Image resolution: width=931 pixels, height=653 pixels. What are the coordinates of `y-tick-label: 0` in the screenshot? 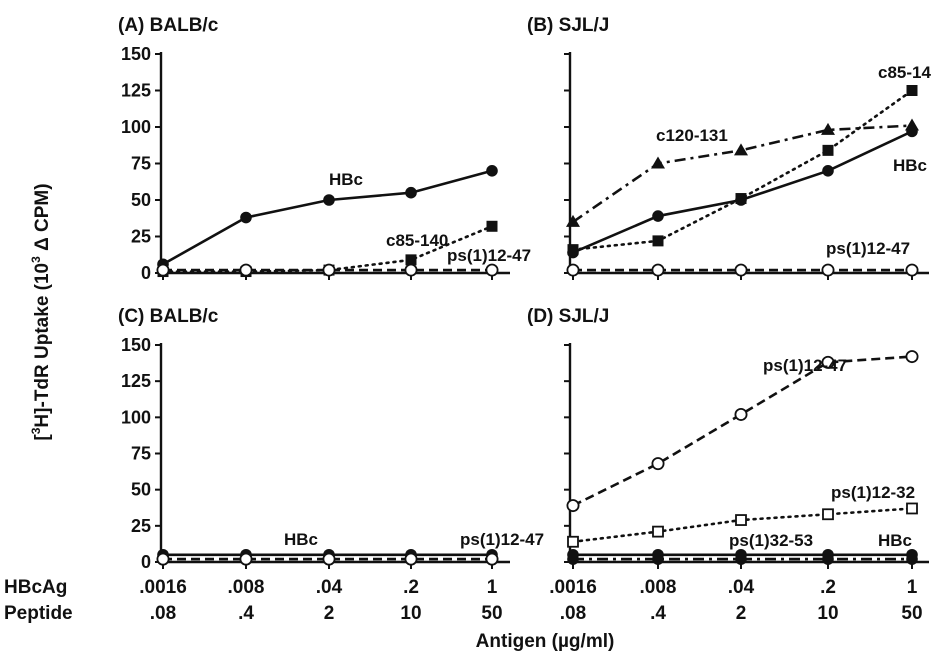 It's located at (146, 273).